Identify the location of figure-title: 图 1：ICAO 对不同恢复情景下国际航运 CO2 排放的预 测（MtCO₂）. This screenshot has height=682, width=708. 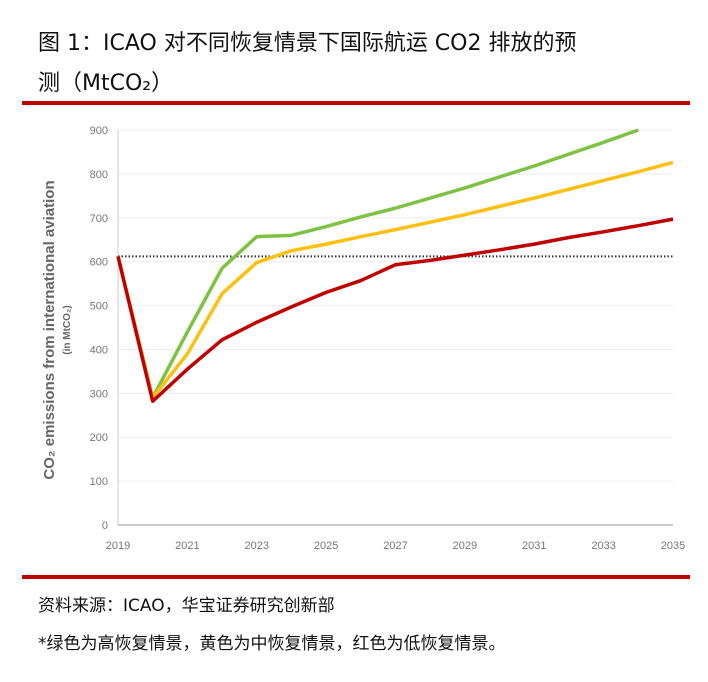
(363, 64).